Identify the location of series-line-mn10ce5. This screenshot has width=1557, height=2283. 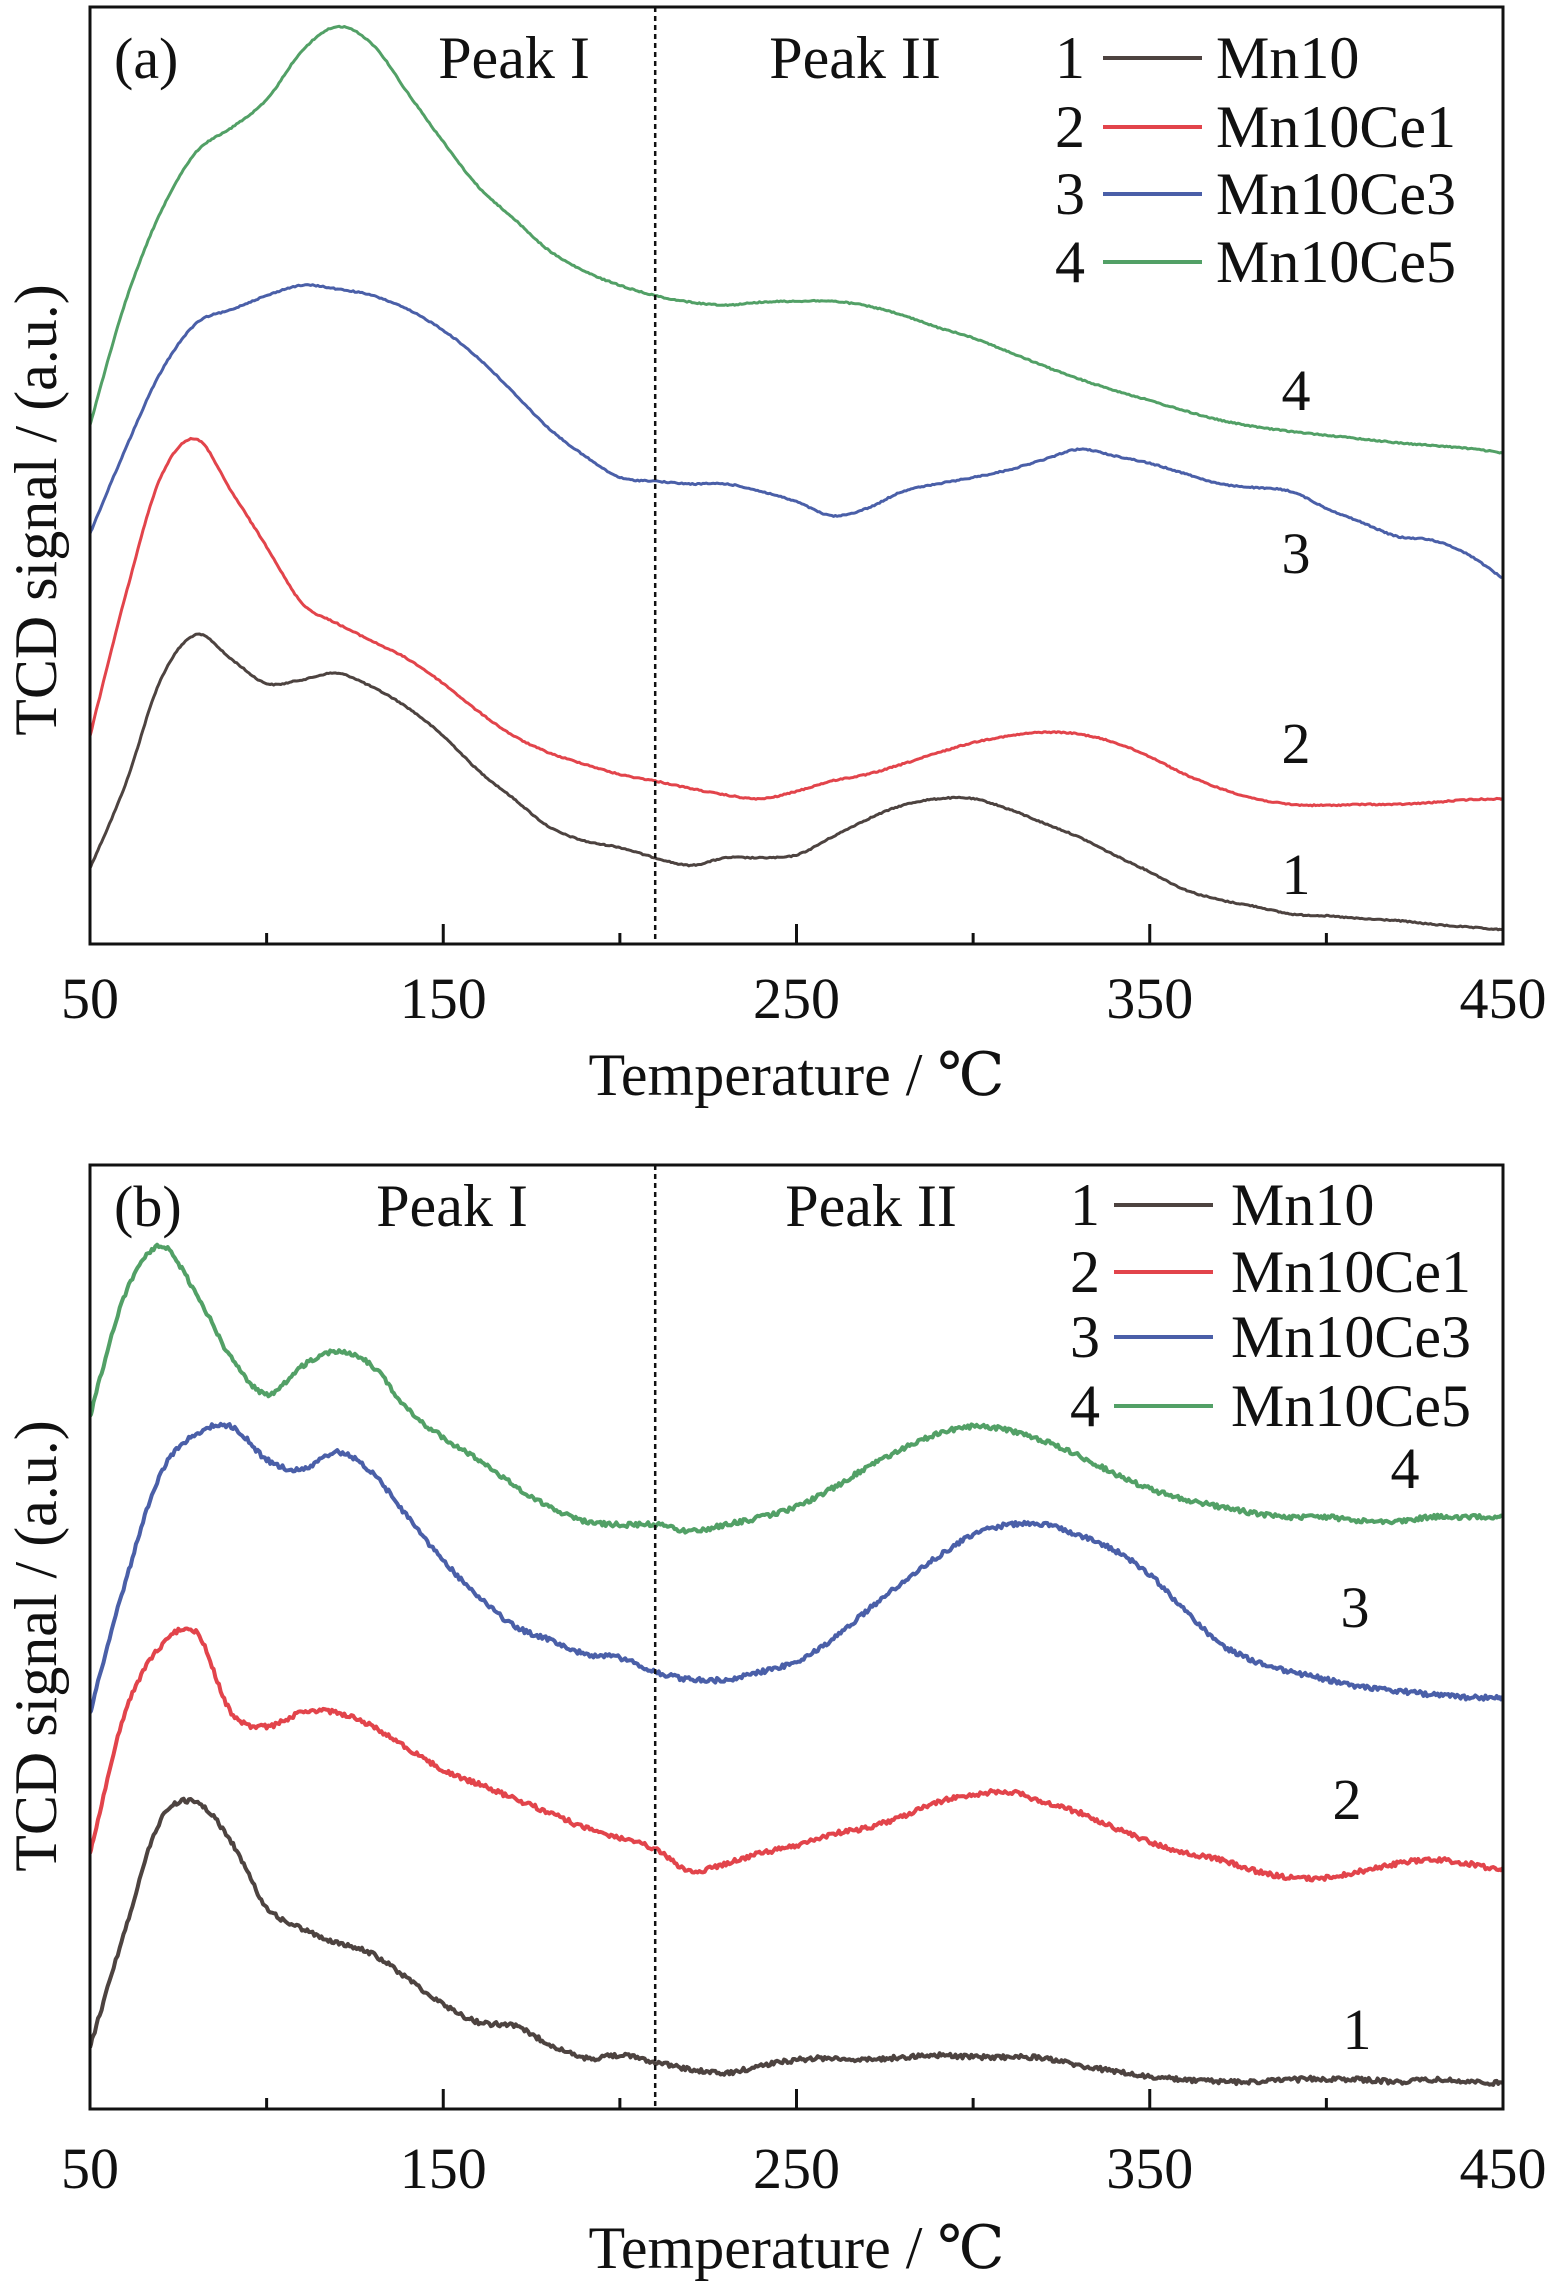
(796, 1388).